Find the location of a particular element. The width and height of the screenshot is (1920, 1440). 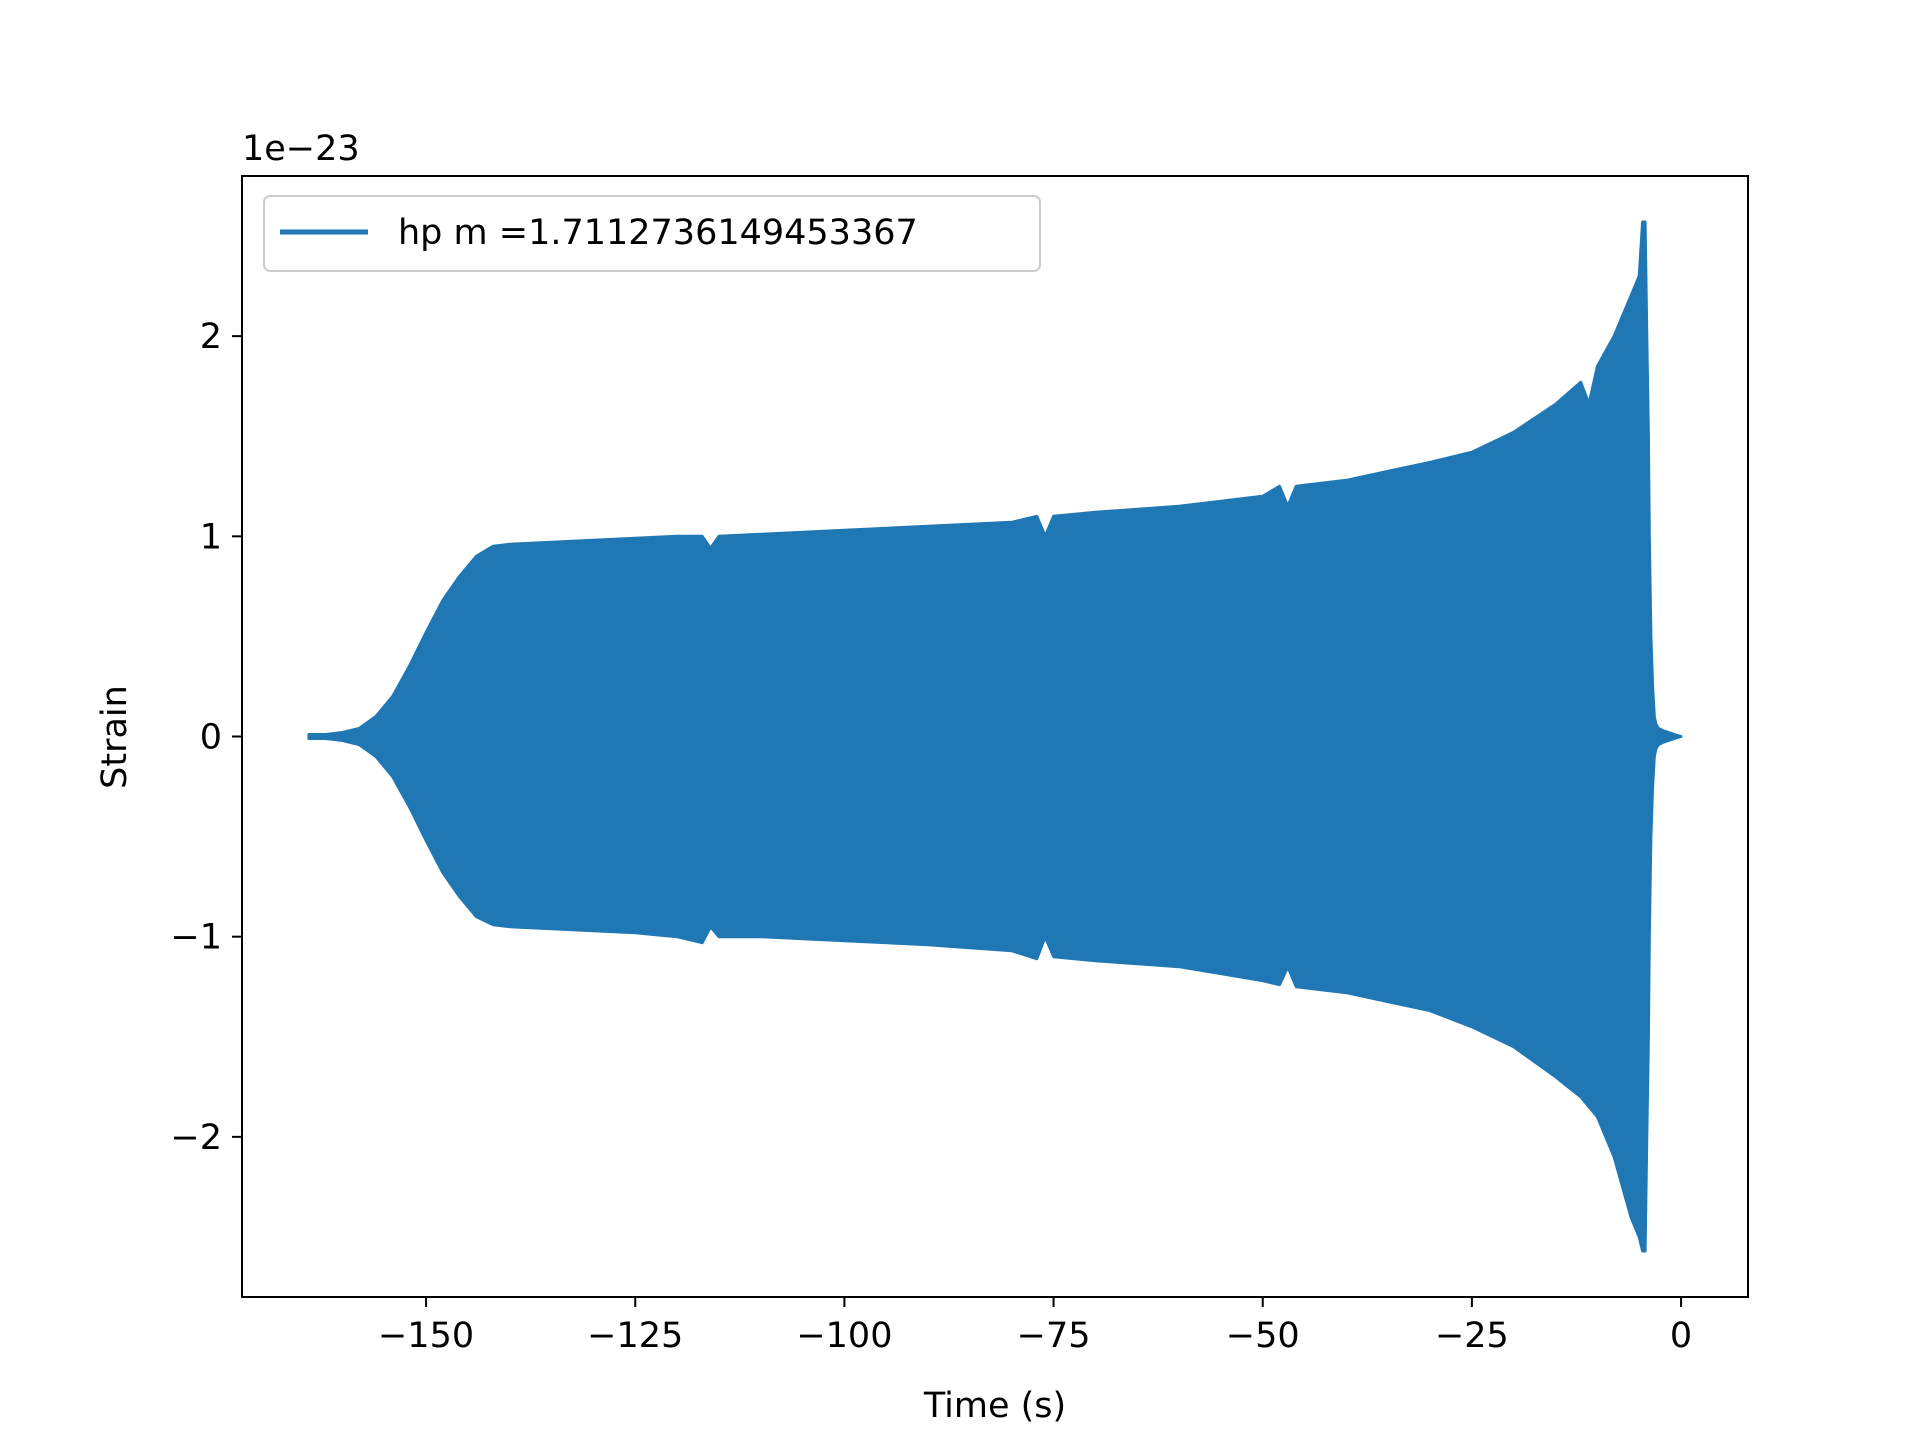

x-axis-label: Time (s) is located at coordinates (994, 1406).